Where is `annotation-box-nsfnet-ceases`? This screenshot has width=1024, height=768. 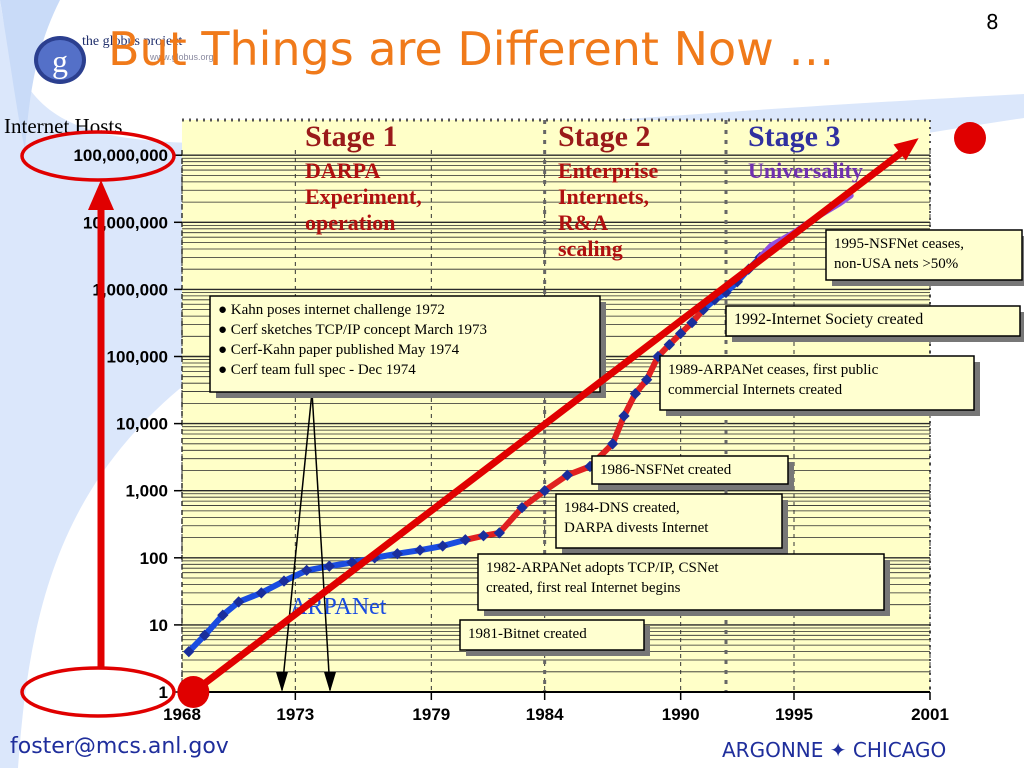
annotation-box-nsfnet-ceases is located at coordinates (924, 255).